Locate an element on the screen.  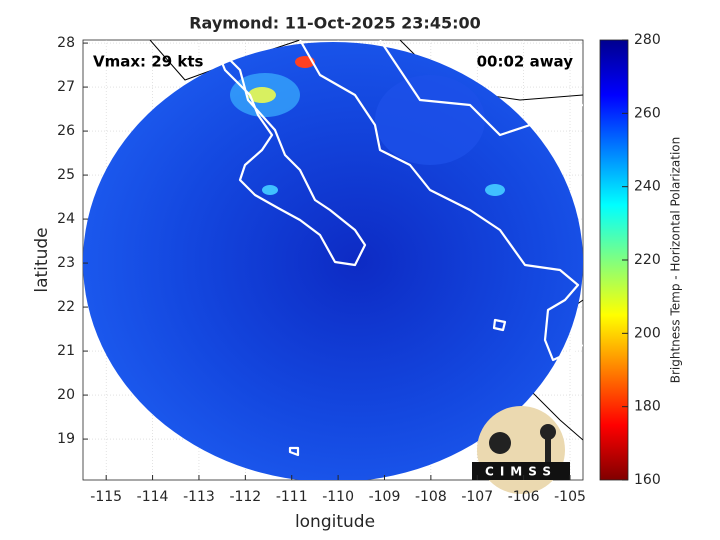
y-tick-label: 19 is located at coordinates (66, 439).